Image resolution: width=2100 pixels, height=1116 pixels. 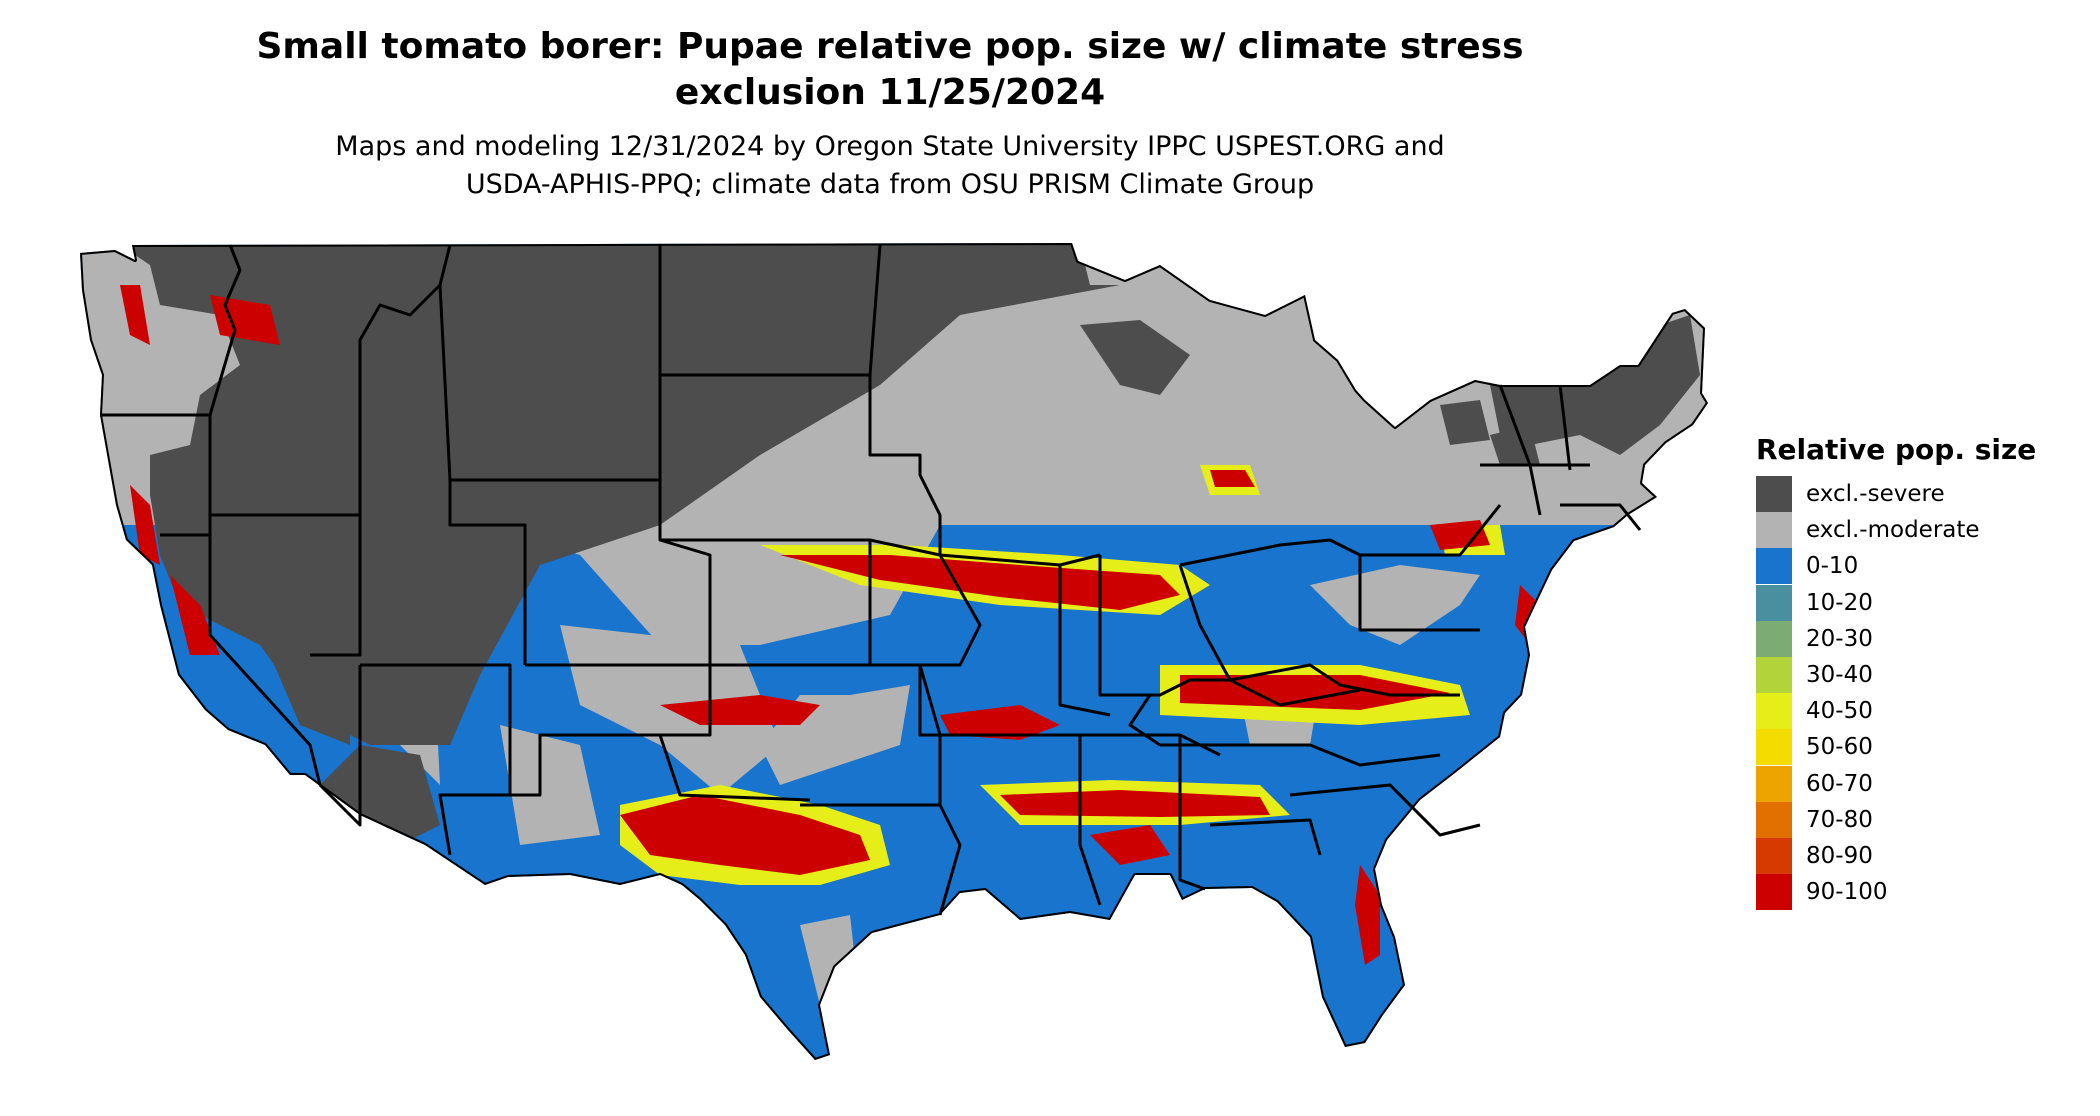 What do you see at coordinates (1921, 747) in the screenshot?
I see `legend-item: 50-60` at bounding box center [1921, 747].